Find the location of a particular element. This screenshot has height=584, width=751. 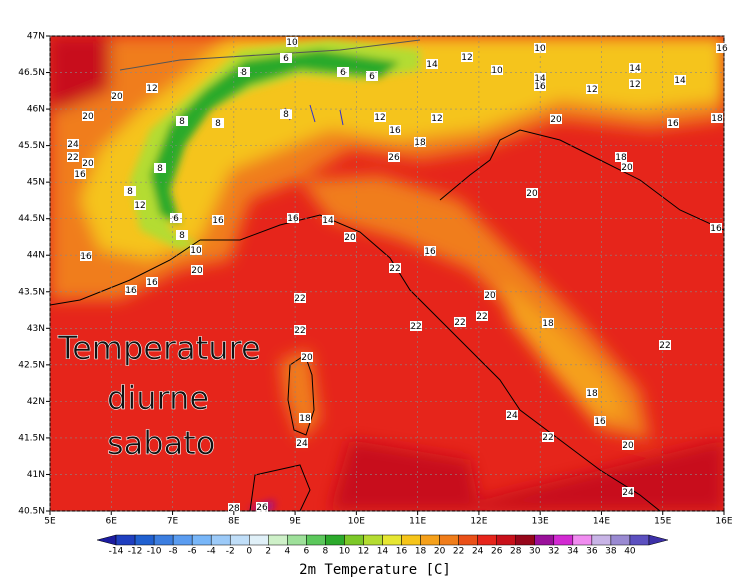

y-tick-label: 43.5N is located at coordinates (31, 292).